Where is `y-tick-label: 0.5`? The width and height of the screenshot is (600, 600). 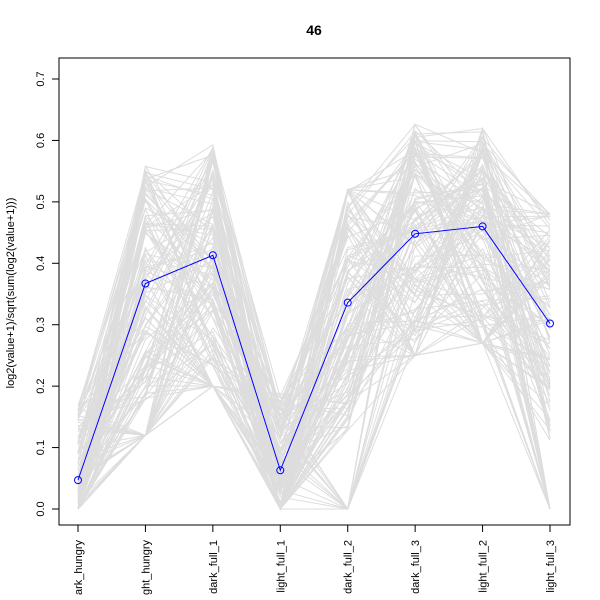 y-tick-label: 0.5 is located at coordinates (41, 201).